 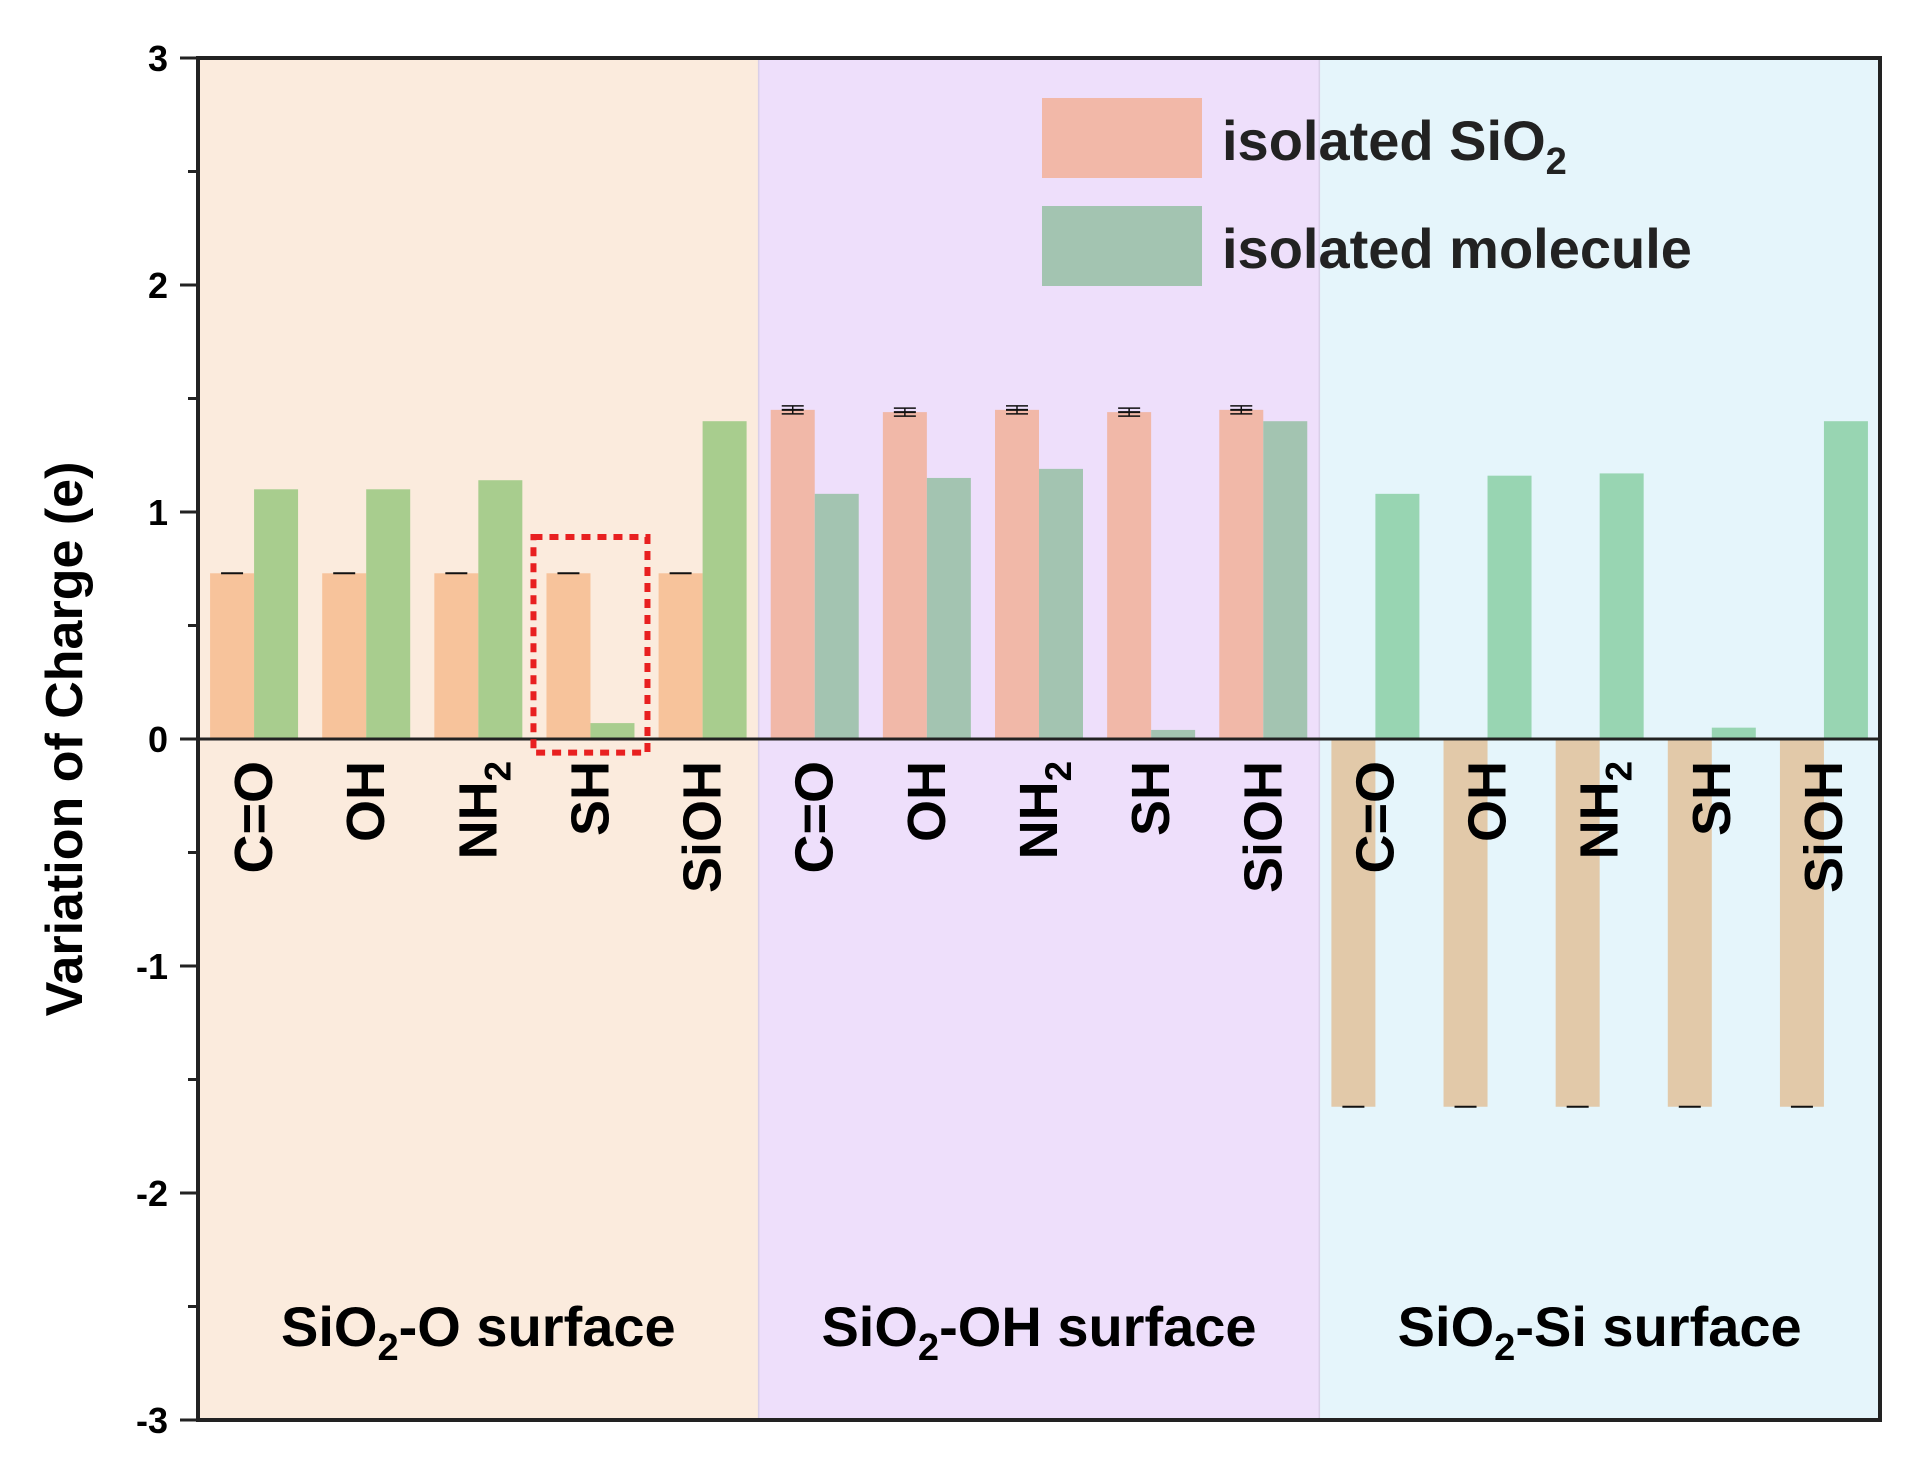 What do you see at coordinates (1384, 140) in the screenshot?
I see `legend-label-text: isolated SiO` at bounding box center [1384, 140].